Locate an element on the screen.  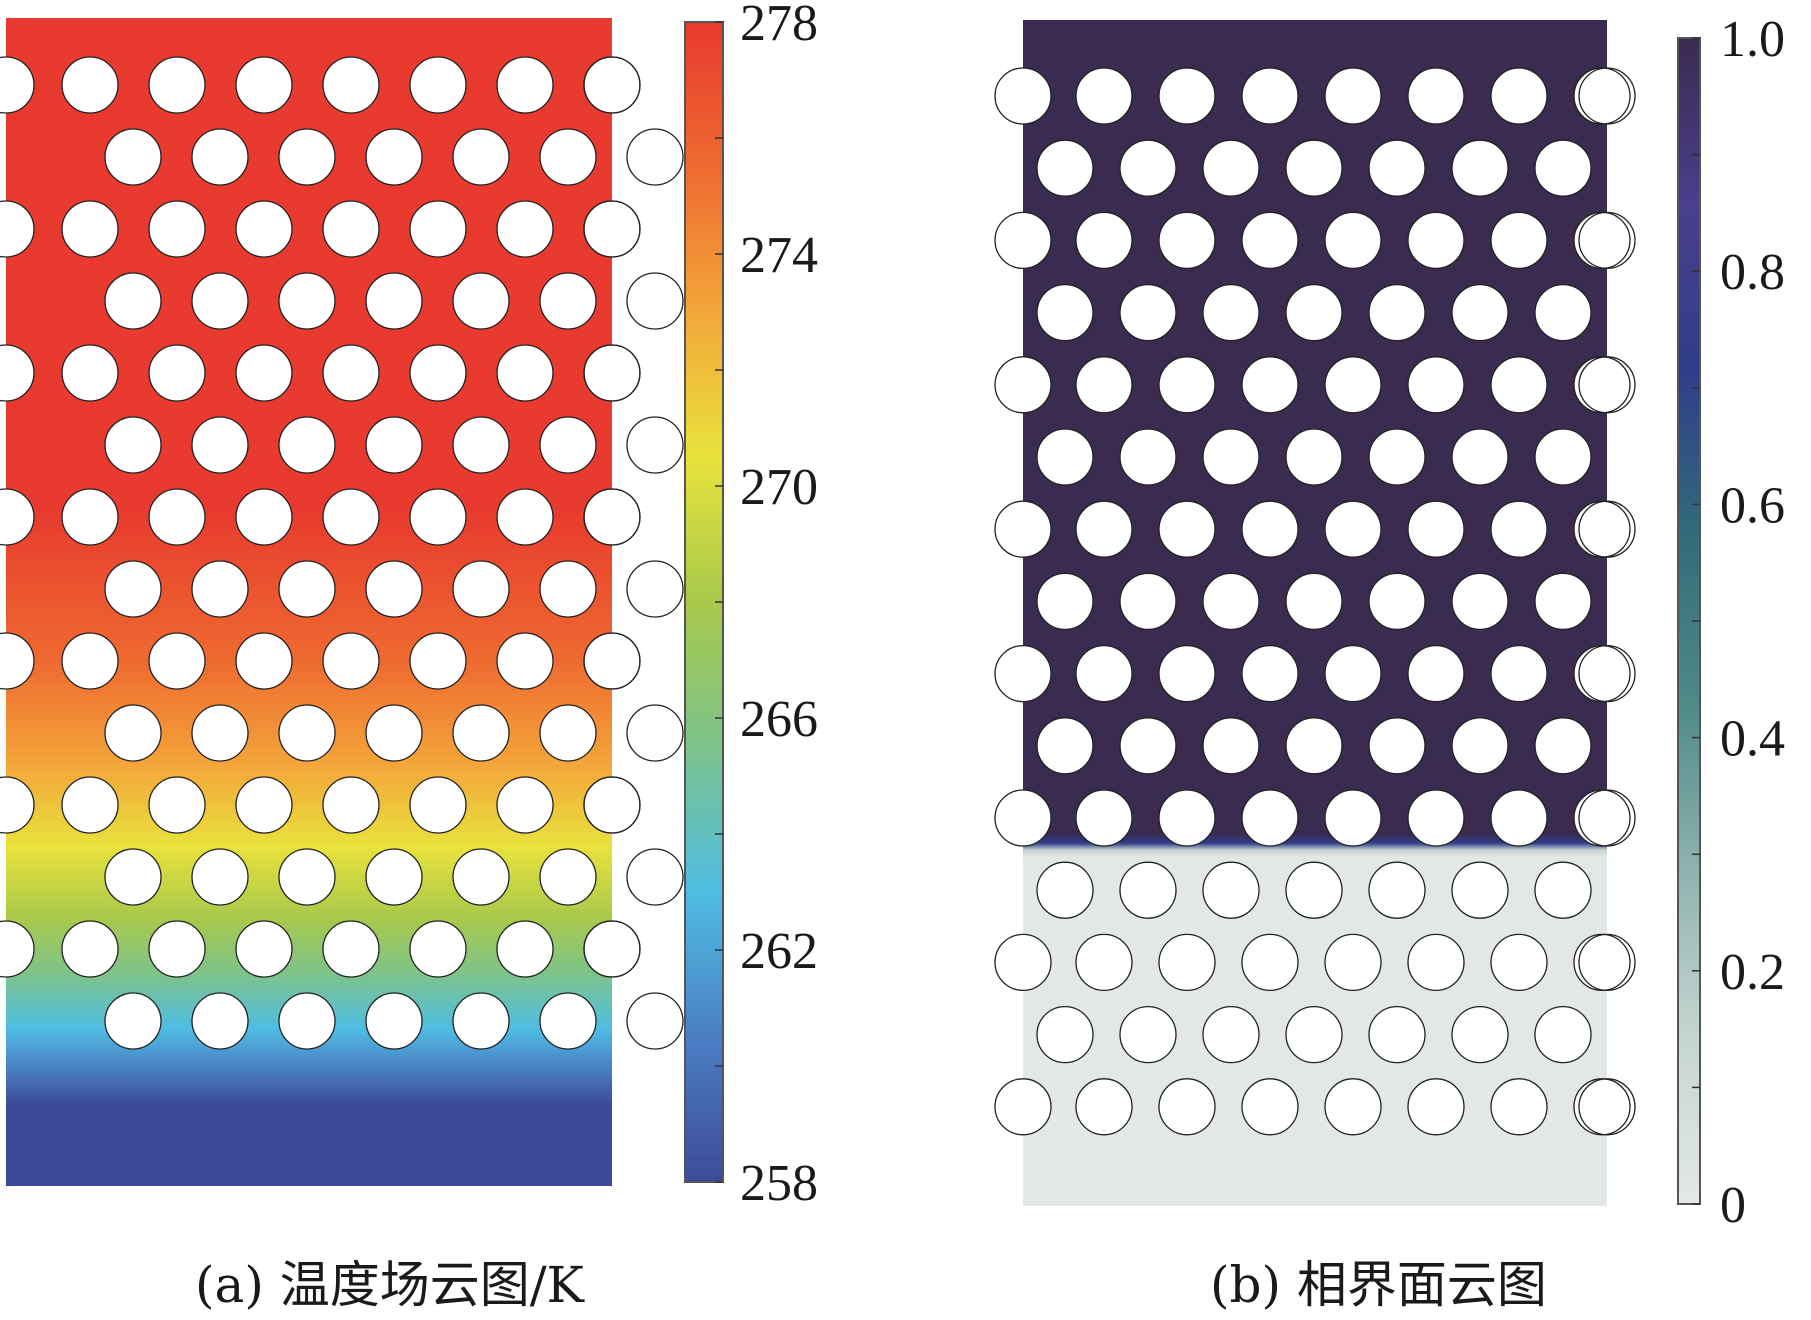
caption-b: (b) 相界面云图 is located at coordinates (1378, 1285).